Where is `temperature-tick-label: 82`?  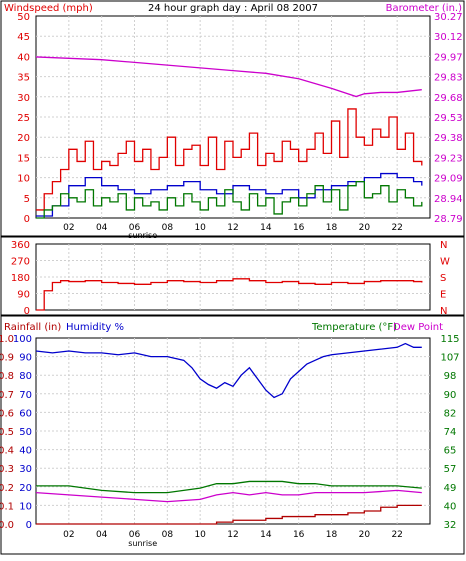 temperature-tick-label: 82 is located at coordinates (450, 413).